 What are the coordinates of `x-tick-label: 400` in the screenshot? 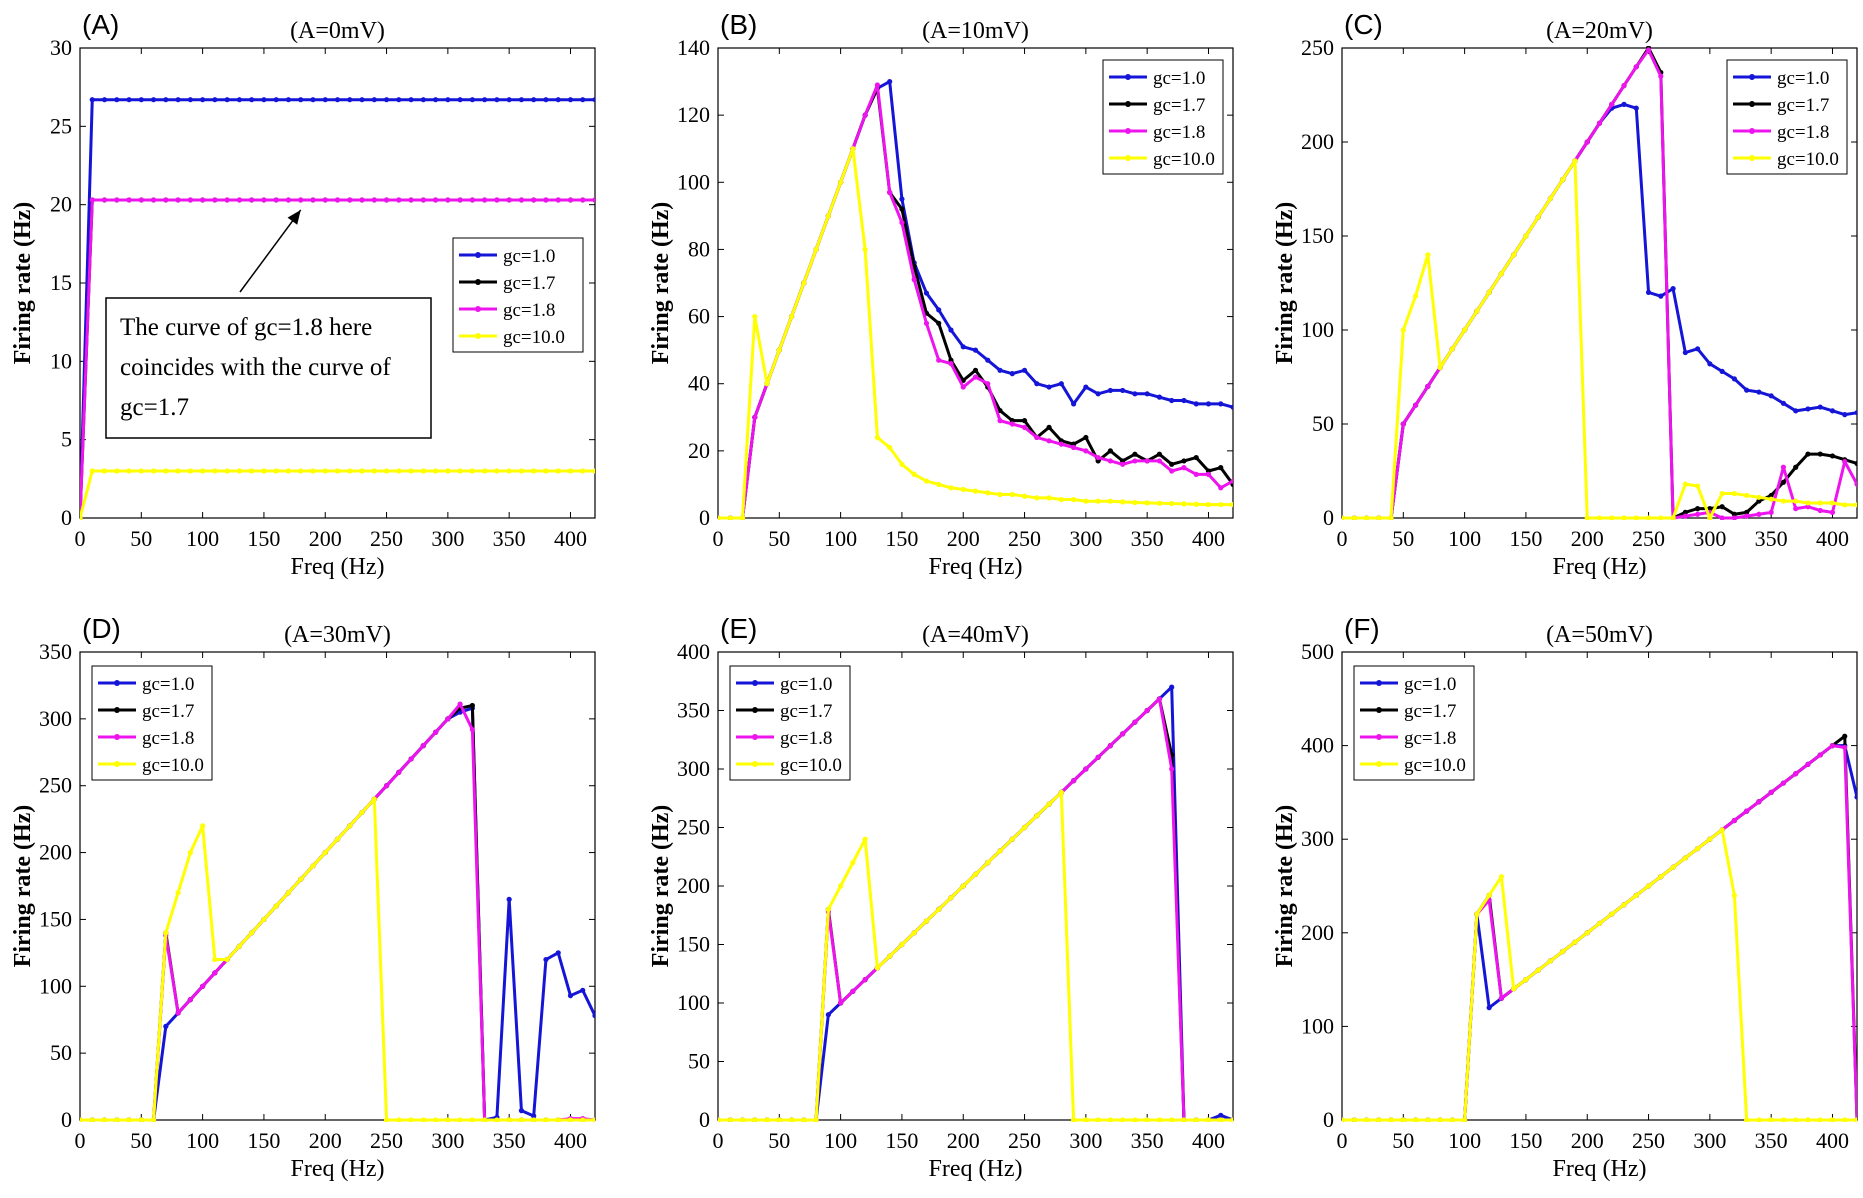 It's located at (1208, 1140).